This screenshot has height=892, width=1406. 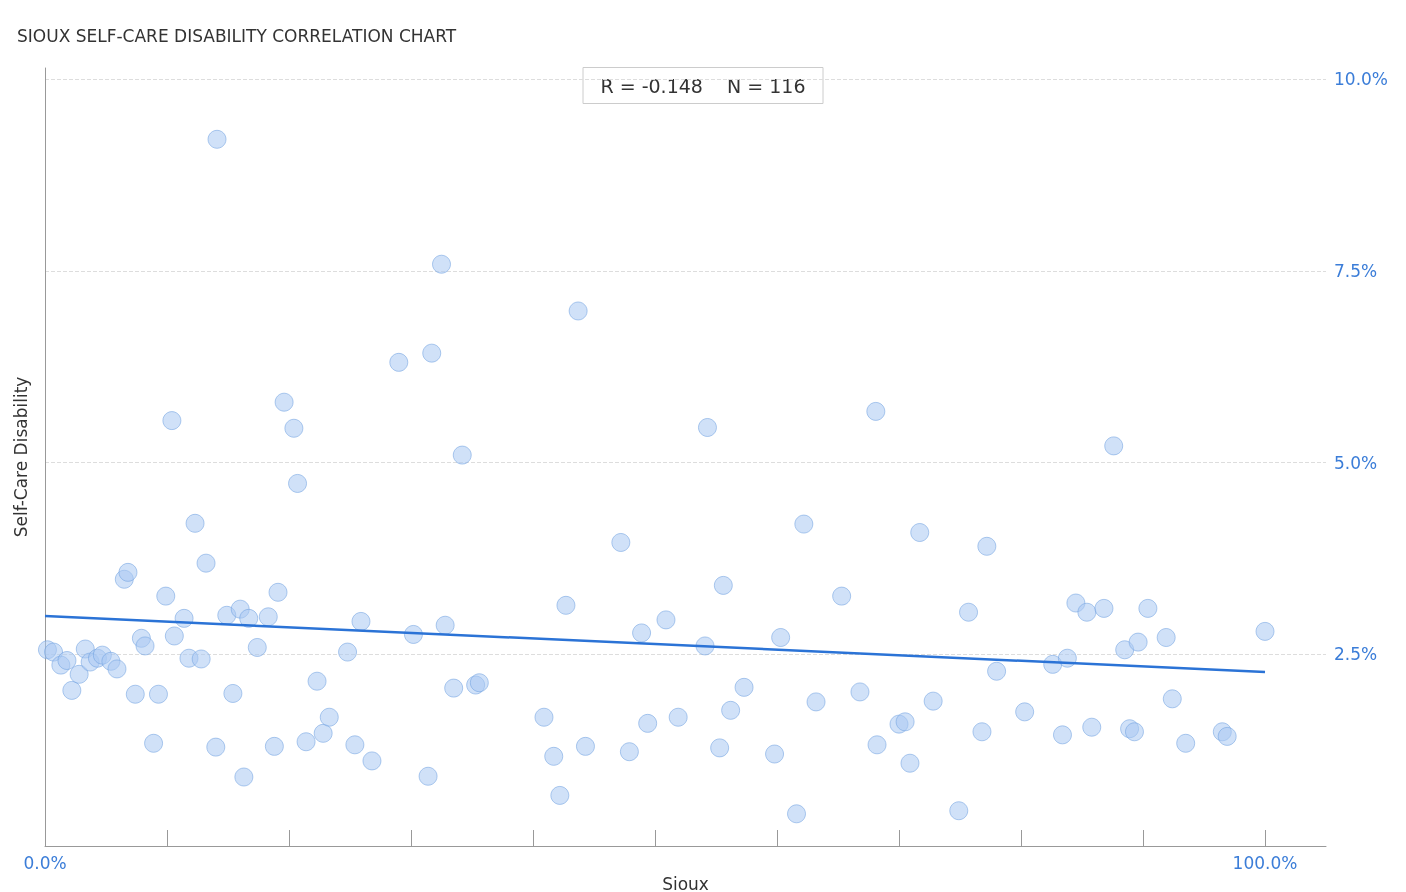 What do you see at coordinates (685, 883) in the screenshot?
I see `x-axis-title: Sioux` at bounding box center [685, 883].